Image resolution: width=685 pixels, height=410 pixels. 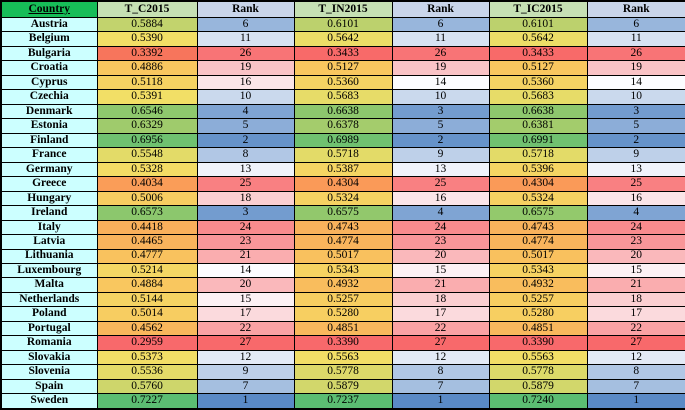 I want to click on value-cell: 0.6546, so click(x=147, y=111).